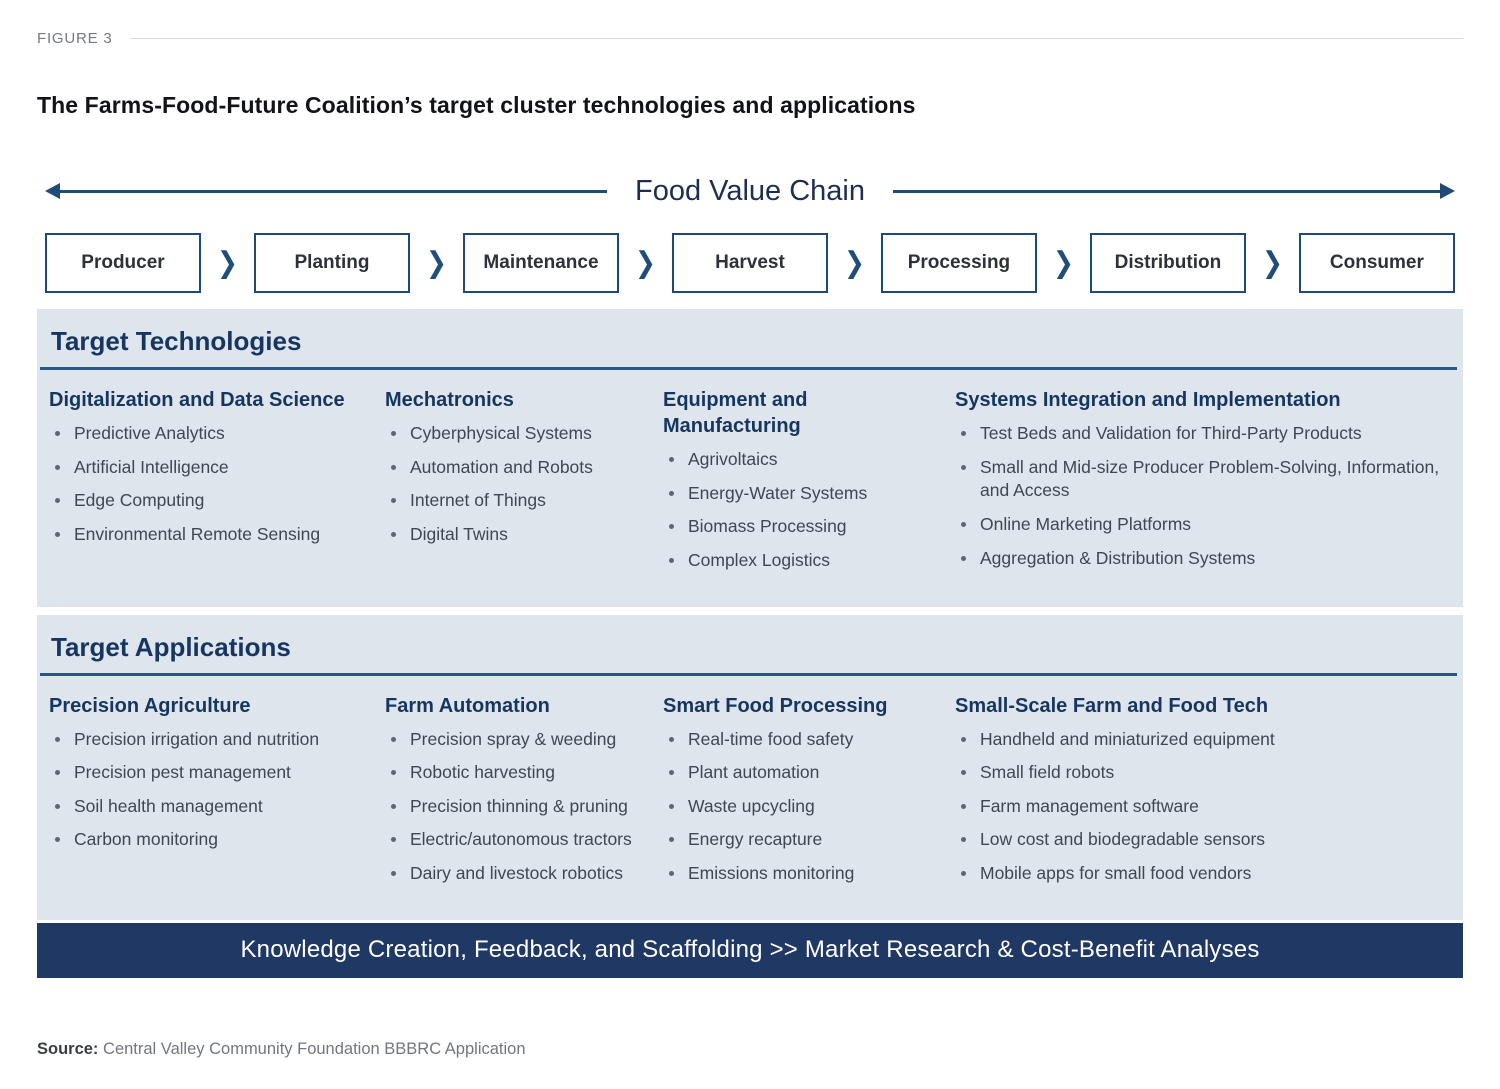 This screenshot has height=1089, width=1500. What do you see at coordinates (449, 400) in the screenshot?
I see `column-title: Mechatronics` at bounding box center [449, 400].